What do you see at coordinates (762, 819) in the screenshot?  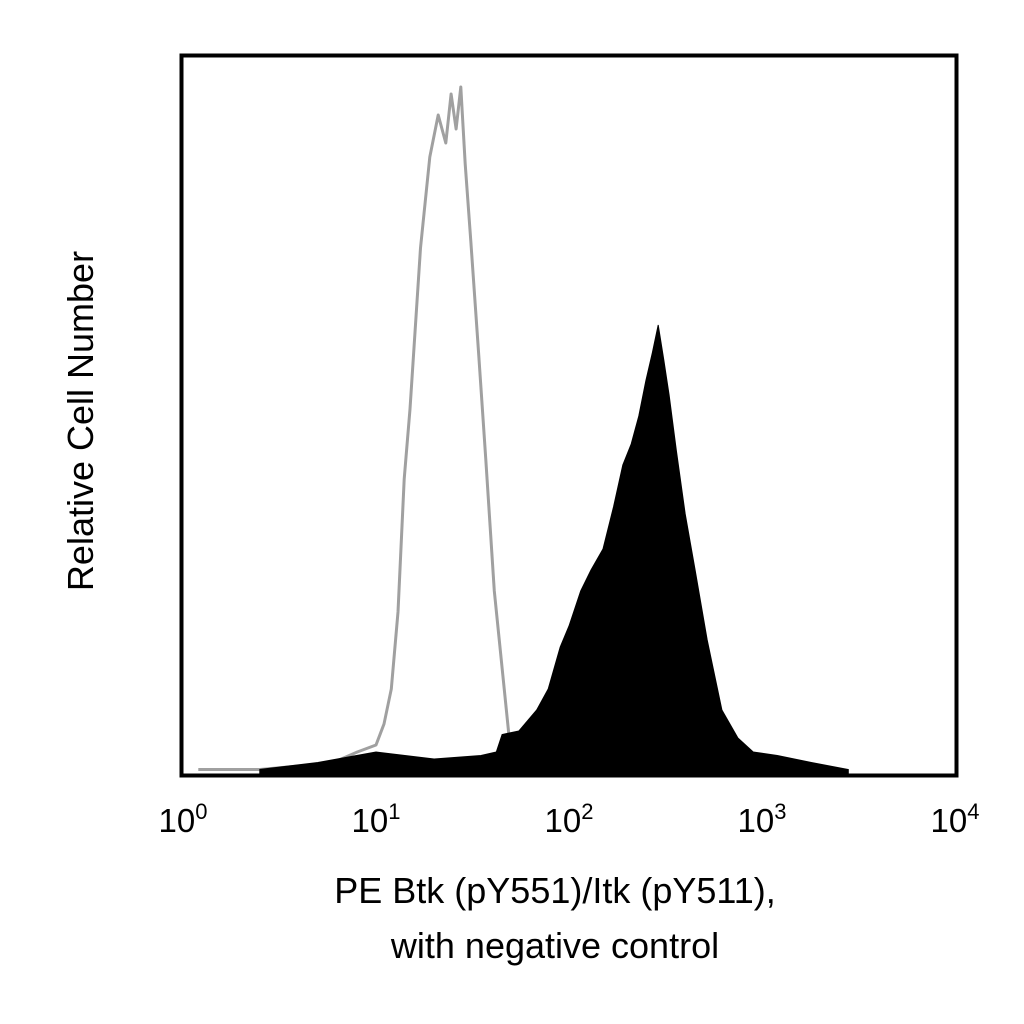 I see `x-tick-label-3: 10³` at bounding box center [762, 819].